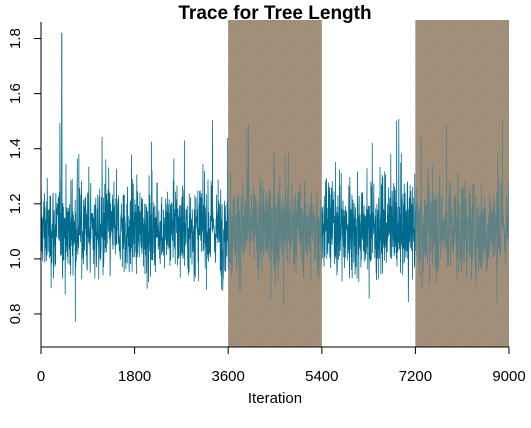 The height and width of the screenshot is (428, 531). What do you see at coordinates (15, 148) in the screenshot?
I see `y-tick-label: 1.4` at bounding box center [15, 148].